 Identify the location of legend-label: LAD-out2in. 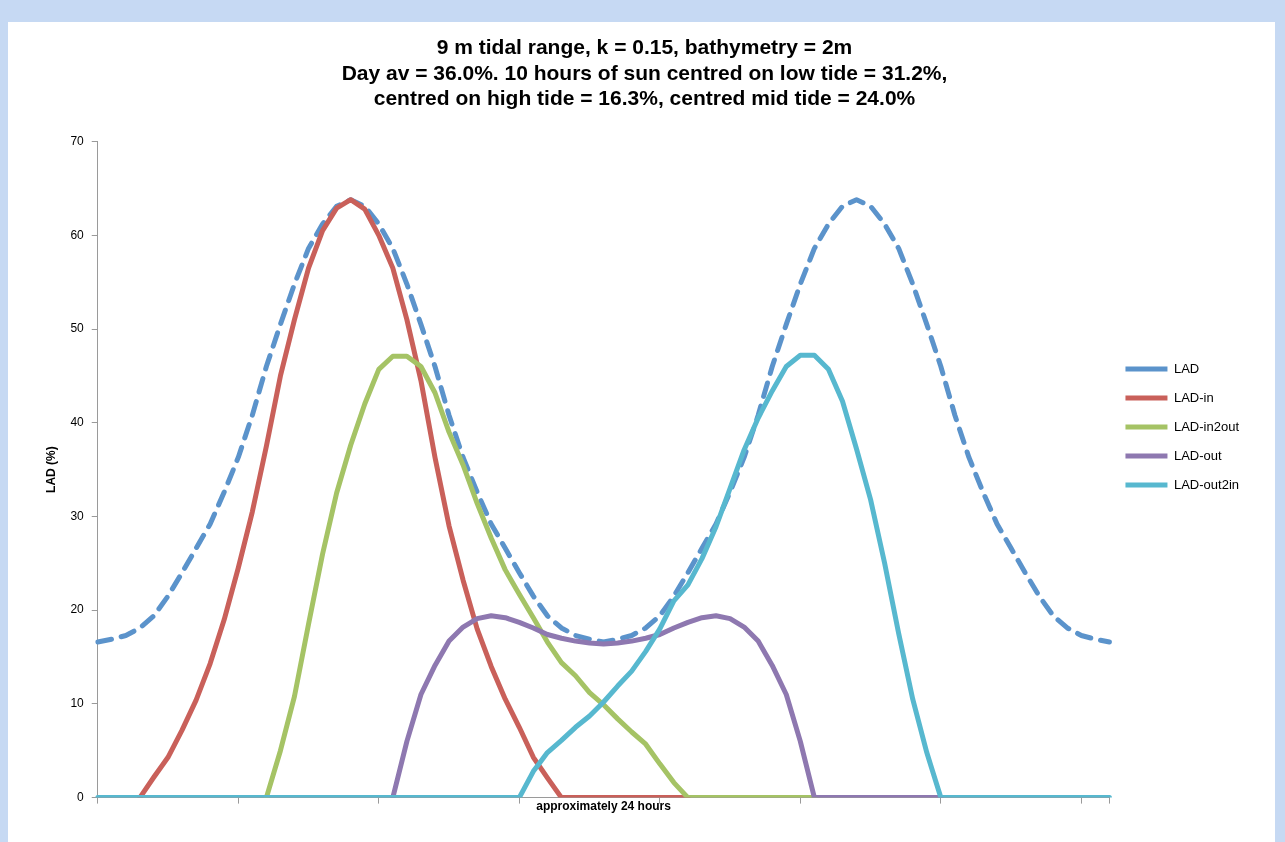
(1206, 484).